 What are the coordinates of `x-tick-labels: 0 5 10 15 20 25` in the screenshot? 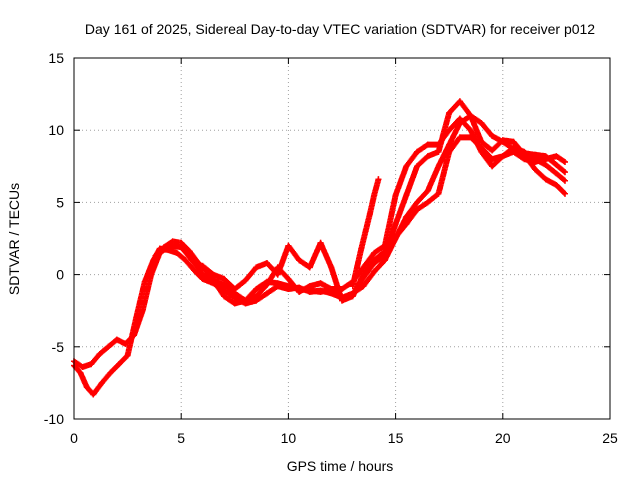 It's located at (344, 438).